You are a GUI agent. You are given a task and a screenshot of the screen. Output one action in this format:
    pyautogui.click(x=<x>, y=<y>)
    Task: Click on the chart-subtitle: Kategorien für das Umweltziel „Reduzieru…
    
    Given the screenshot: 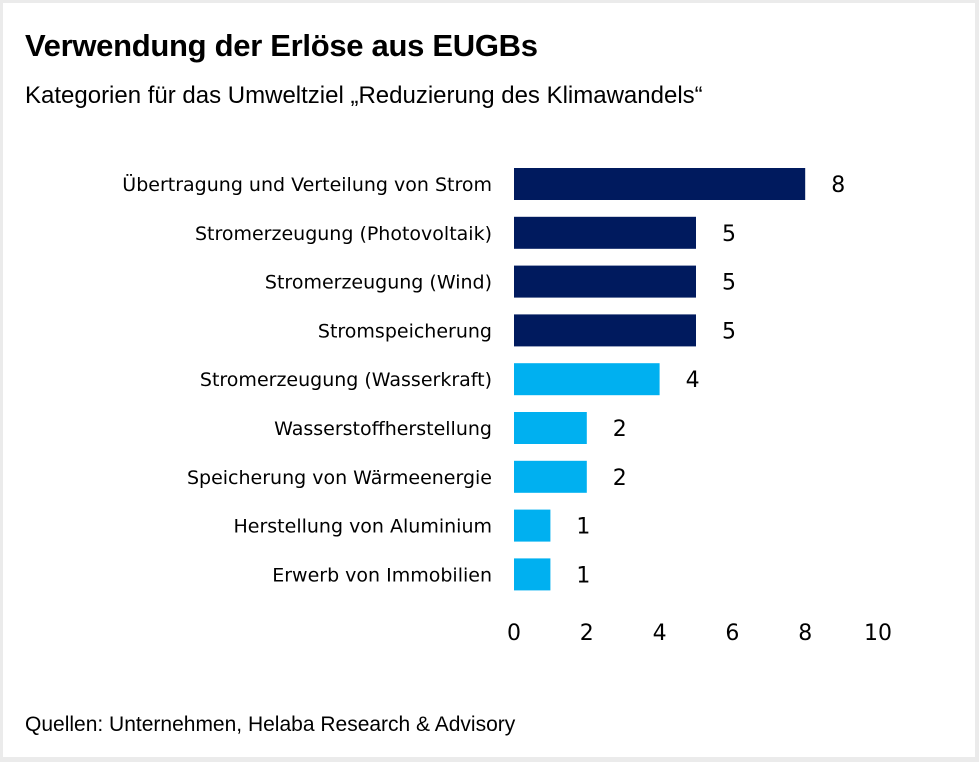 What is the action you would take?
    pyautogui.click(x=364, y=95)
    